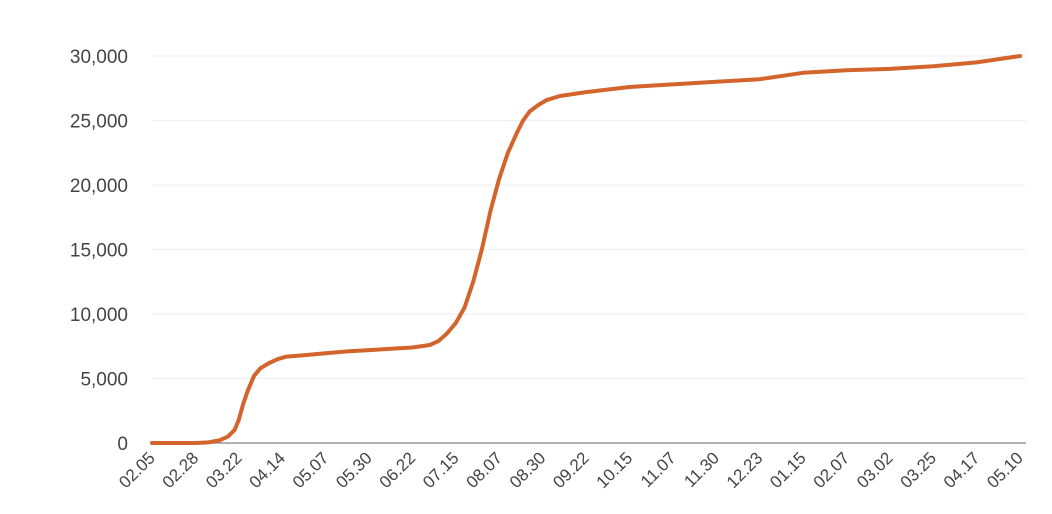 The image size is (1052, 514). I want to click on y-axis-tick-labels: 0 5,000 10,000 15,000 20,000 25,000 30,000, so click(99, 251).